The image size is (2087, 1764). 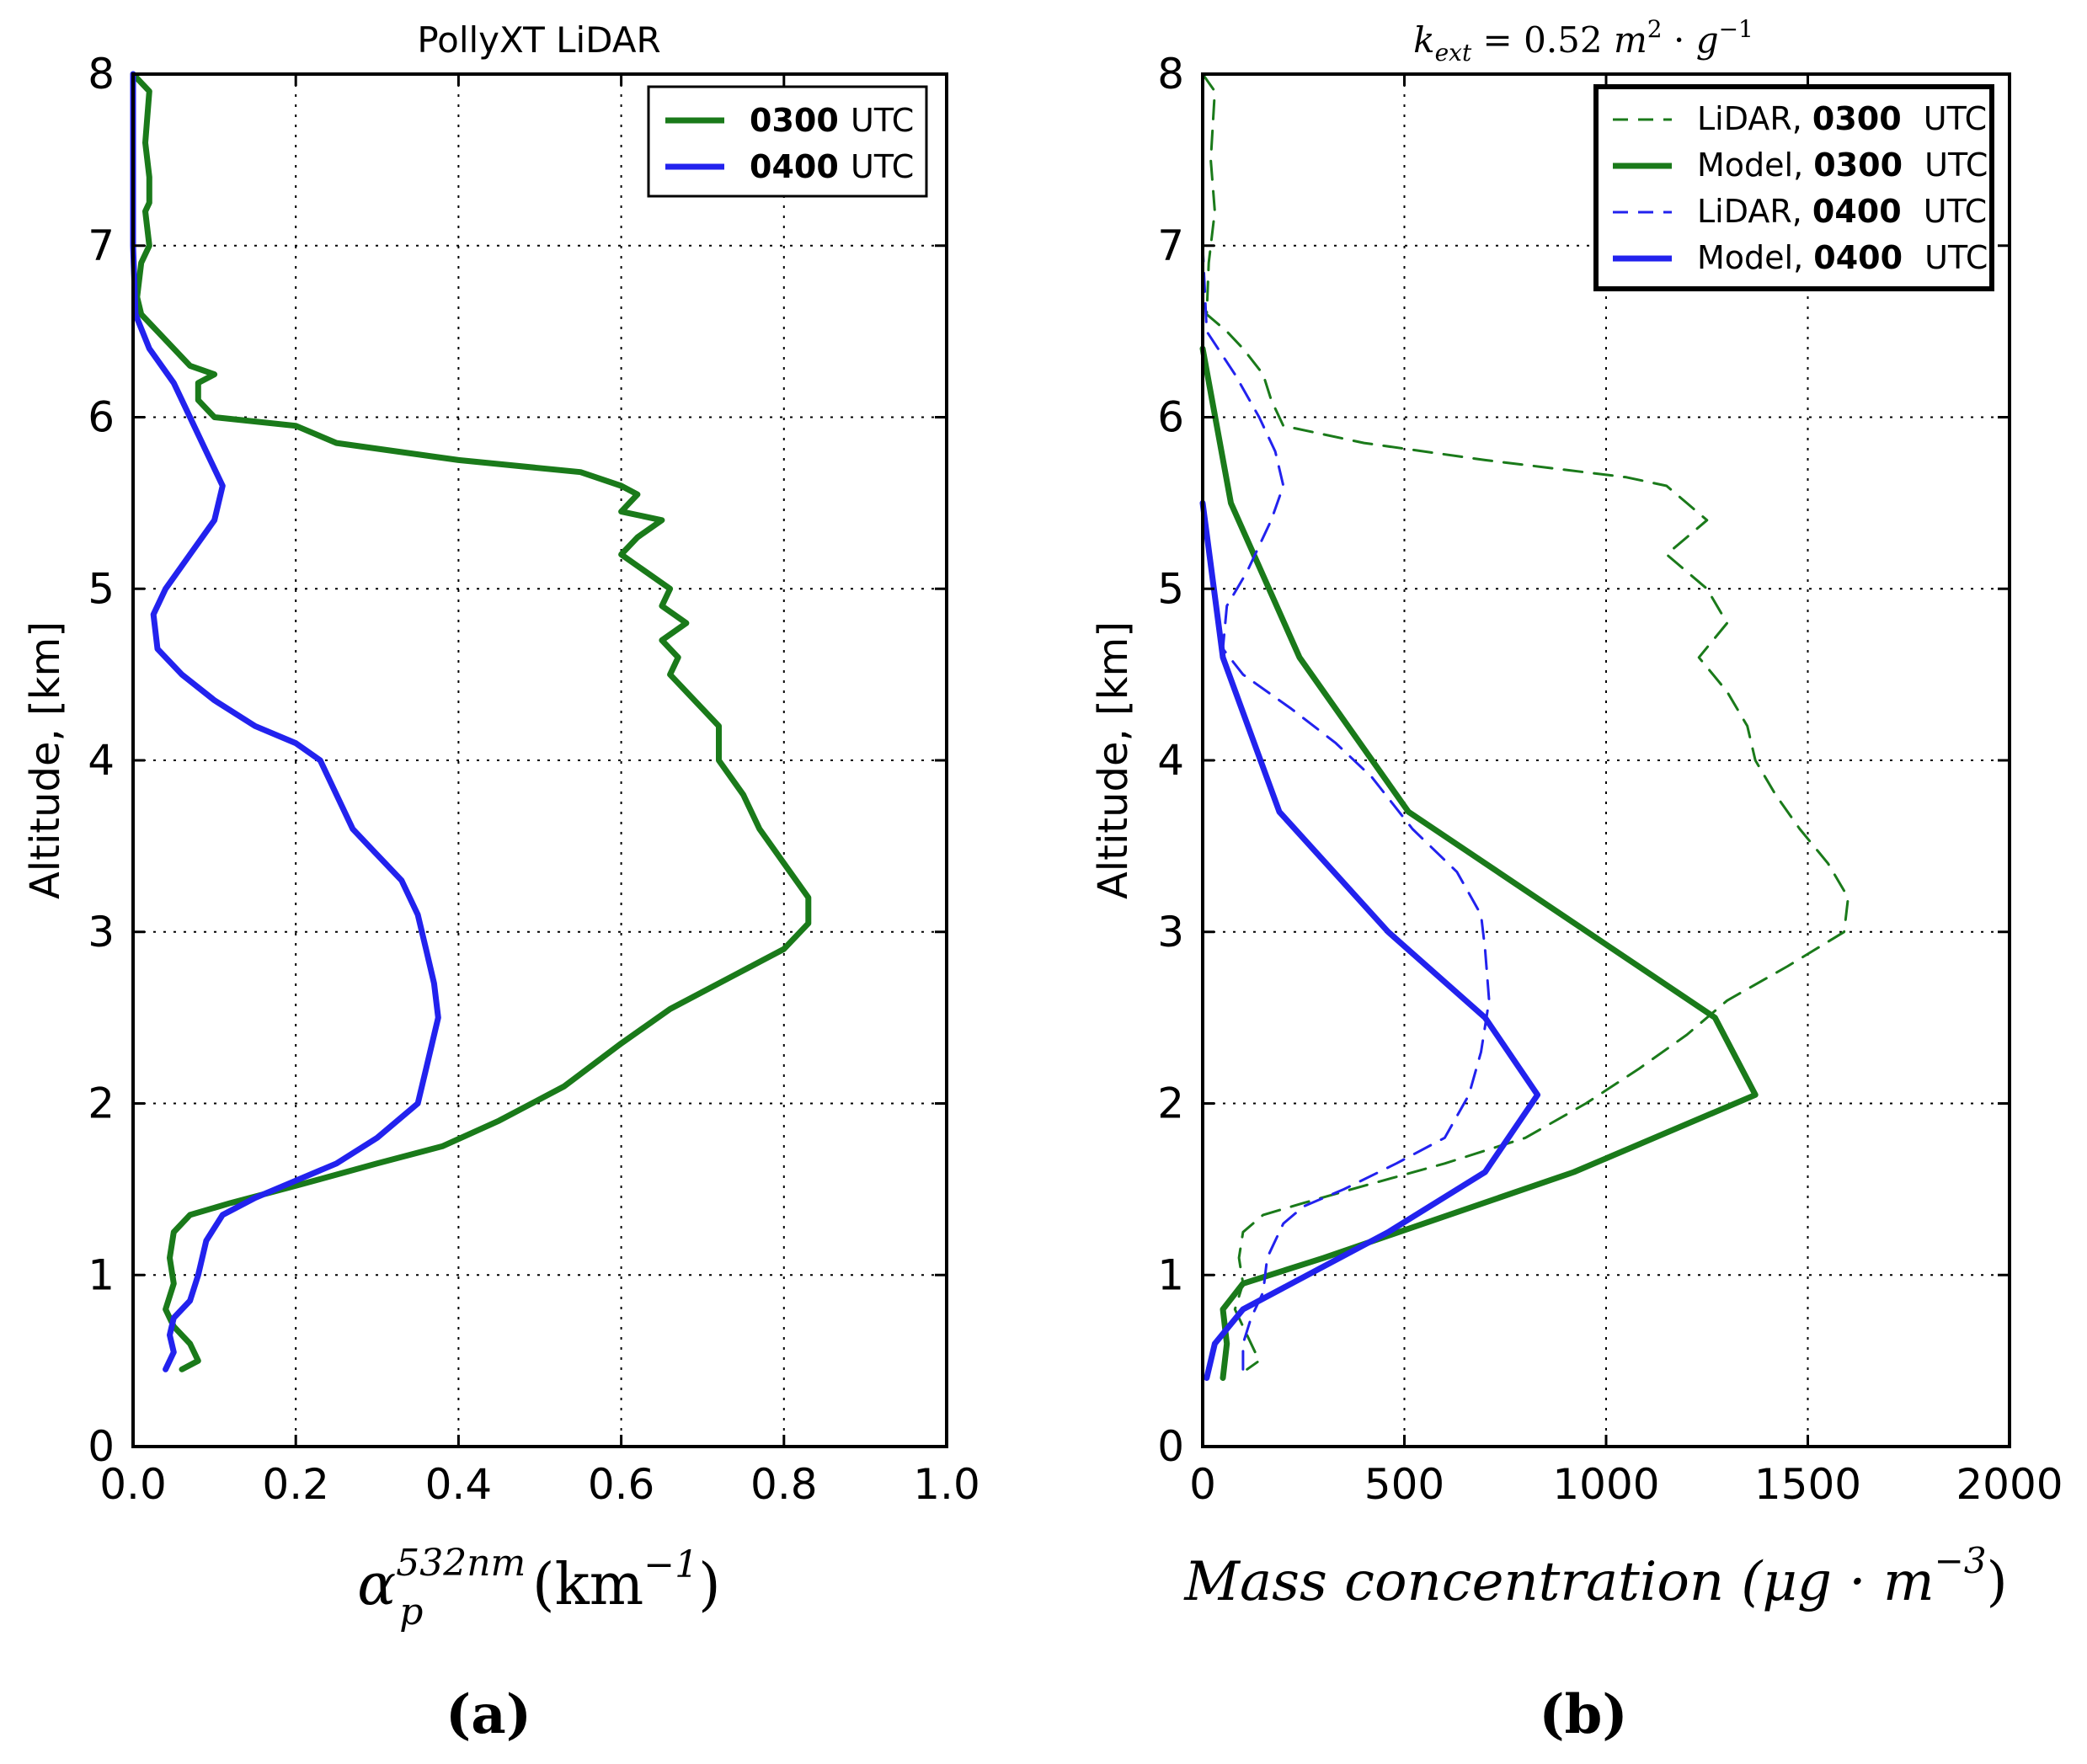 What do you see at coordinates (45, 760) in the screenshot?
I see `panel-a-ylabel: Altitude, [km]` at bounding box center [45, 760].